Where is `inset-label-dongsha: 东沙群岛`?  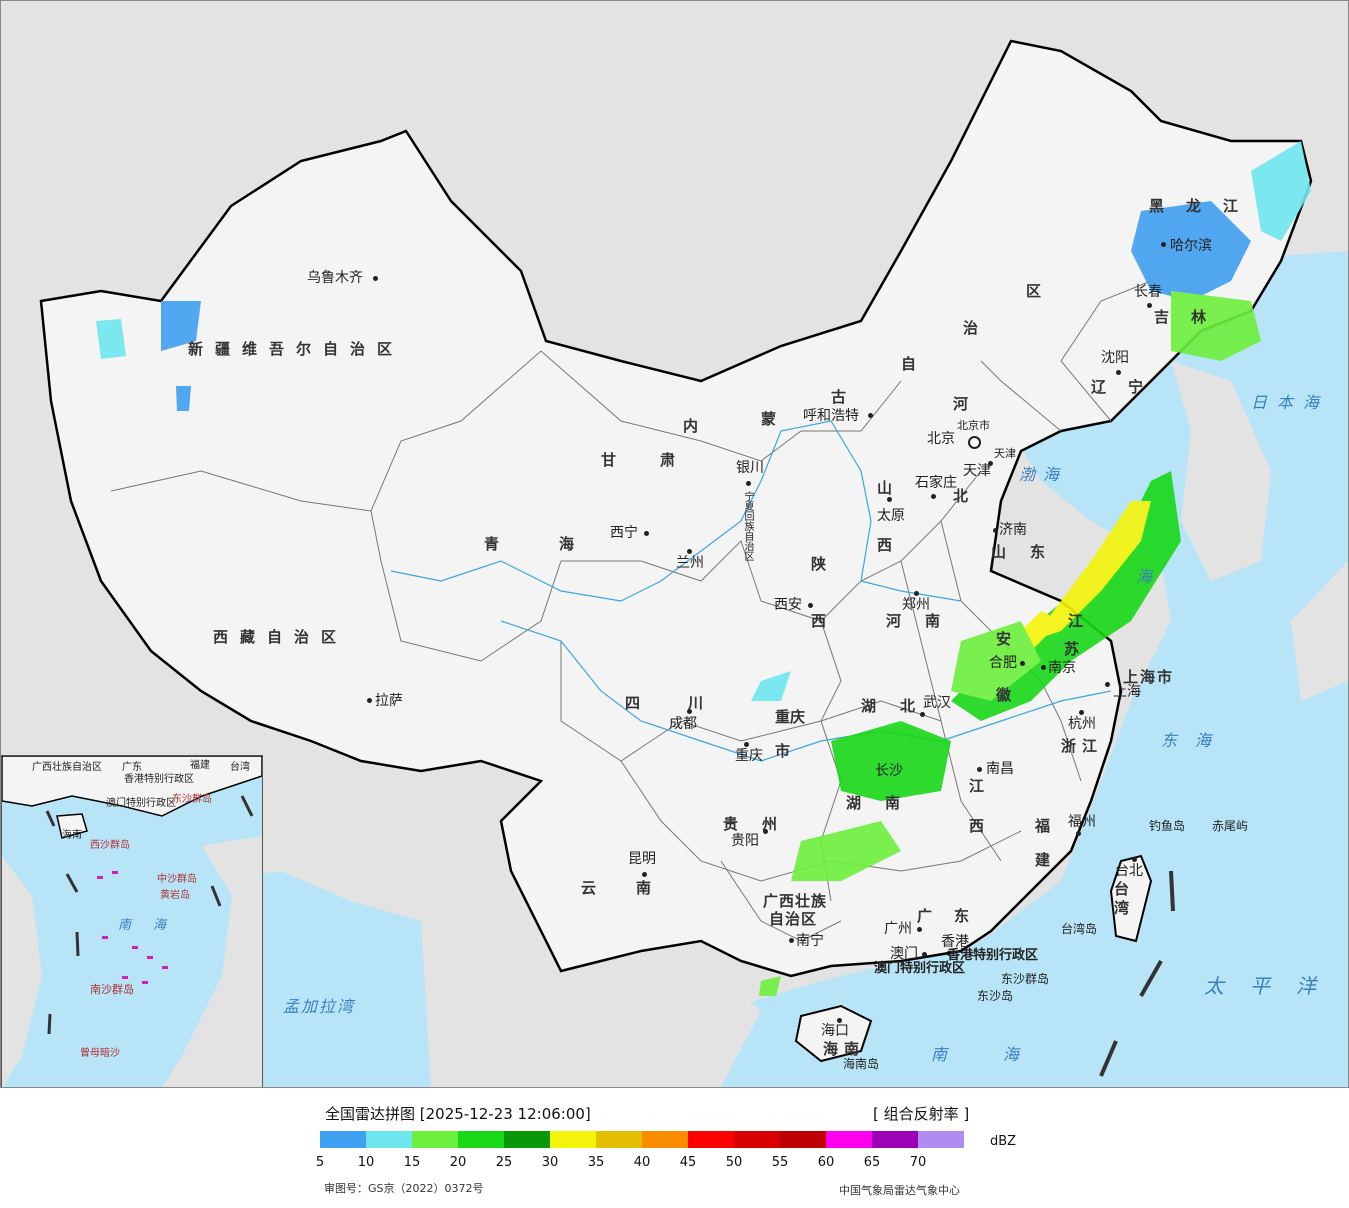 inset-label-dongsha: 东沙群岛 is located at coordinates (192, 799).